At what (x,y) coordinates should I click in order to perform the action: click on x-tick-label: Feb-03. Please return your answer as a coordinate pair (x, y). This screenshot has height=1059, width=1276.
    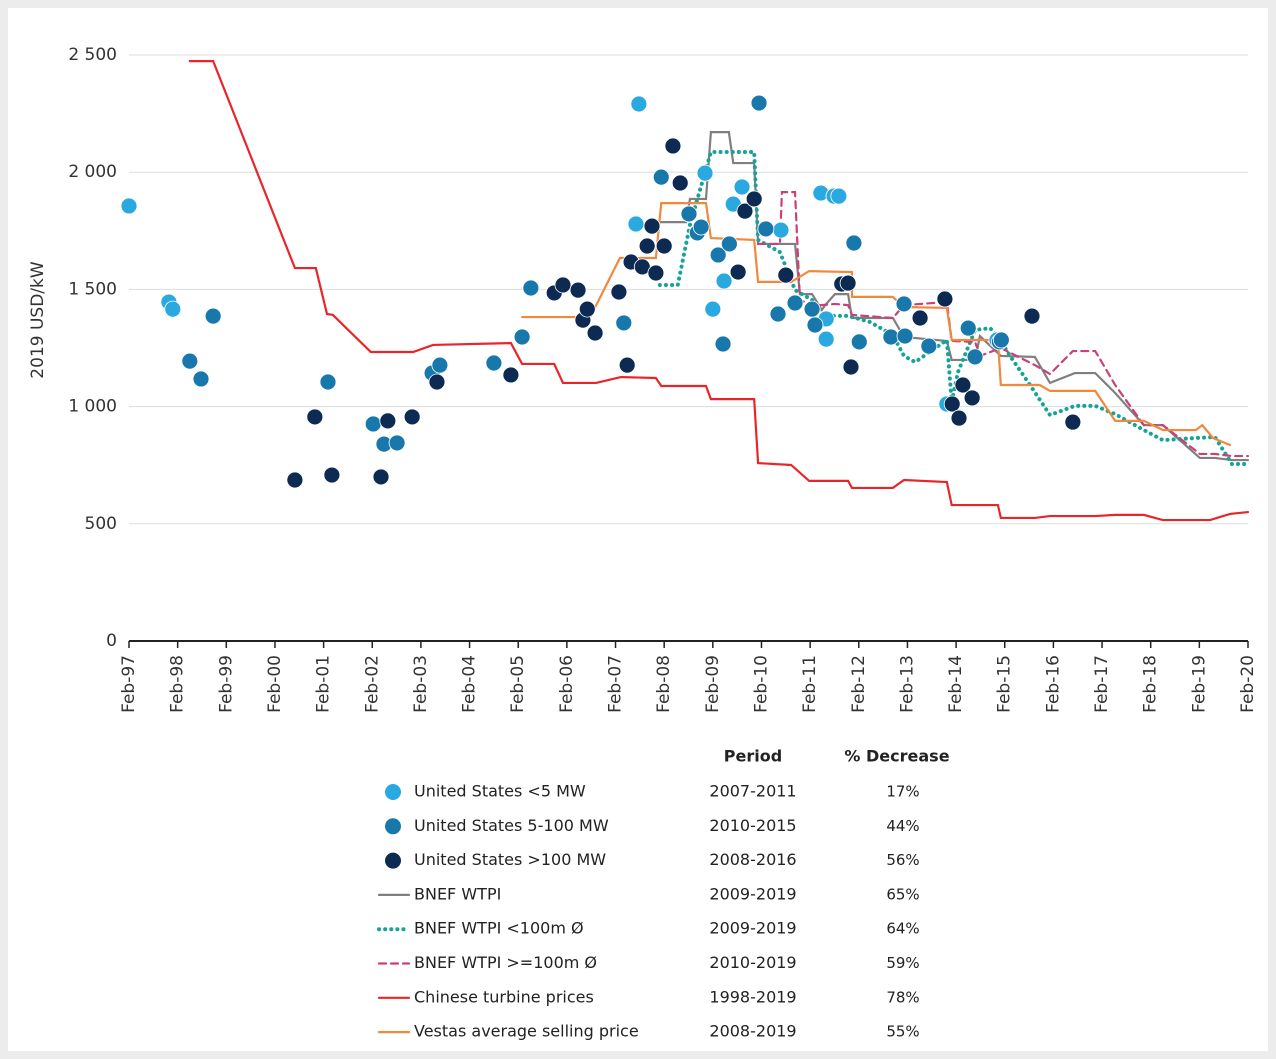
    Looking at the image, I should click on (421, 684).